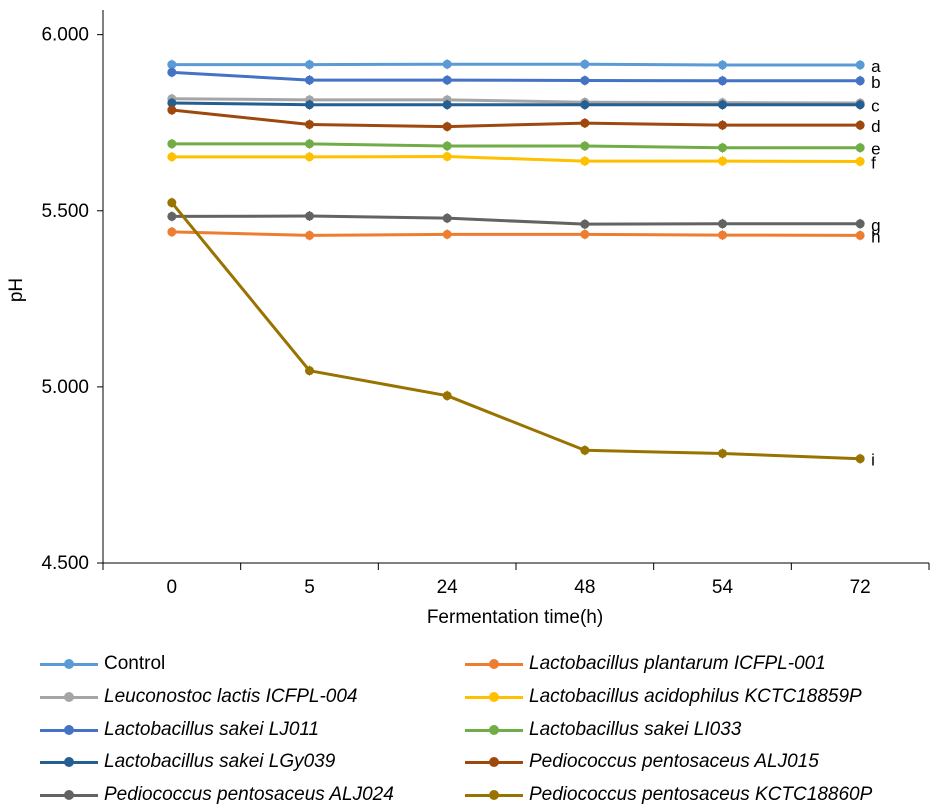  I want to click on legend-label: Lactobacillus plantarum ICFPL-001, so click(677, 663).